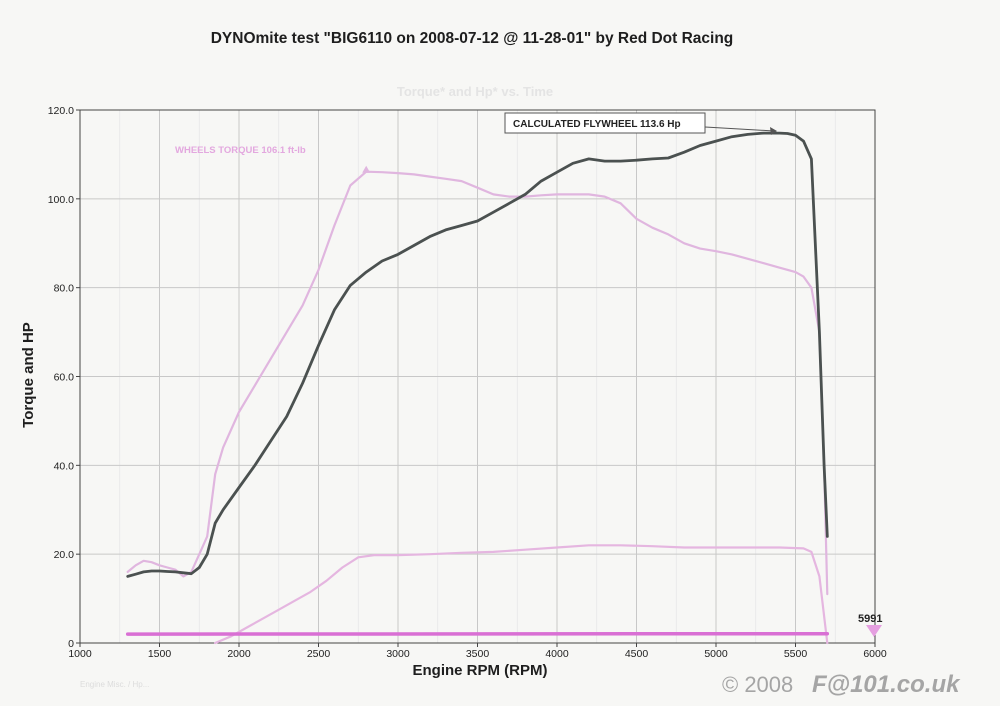  Describe the element at coordinates (64, 289) in the screenshot. I see `y-tick-label: 80.0` at that location.